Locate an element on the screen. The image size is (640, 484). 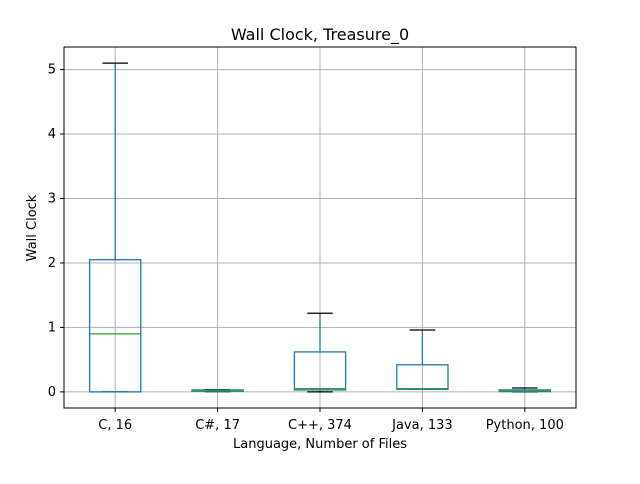
x-tick-label: C++, 374 is located at coordinates (320, 425).